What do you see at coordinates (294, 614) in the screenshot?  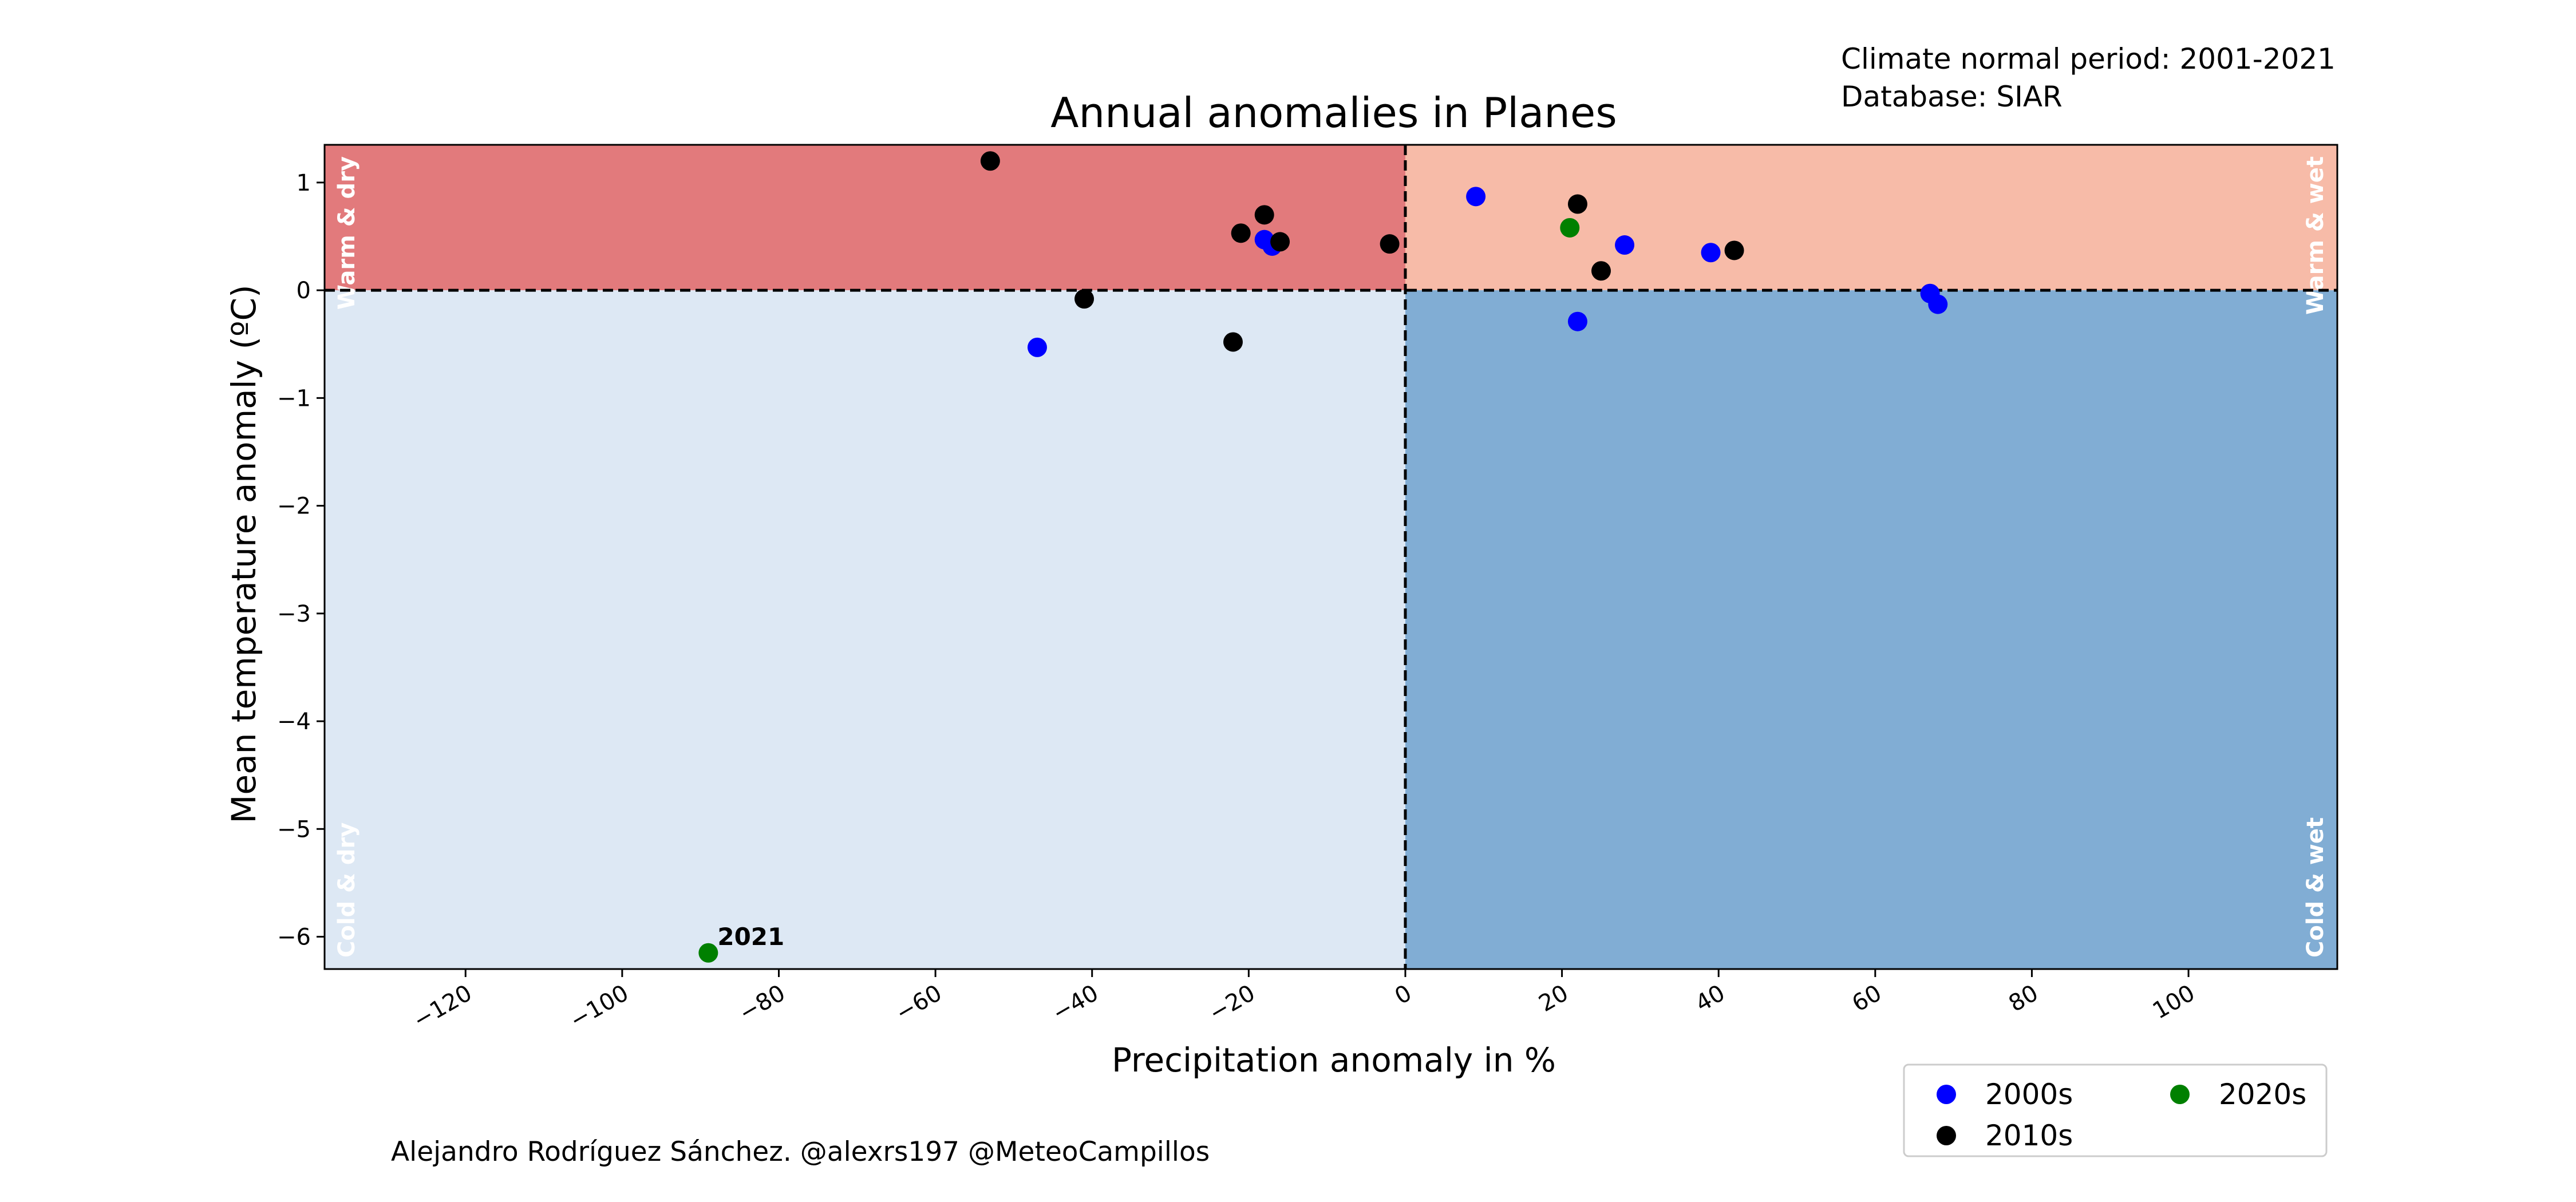 I see `y-tick-label: −3` at bounding box center [294, 614].